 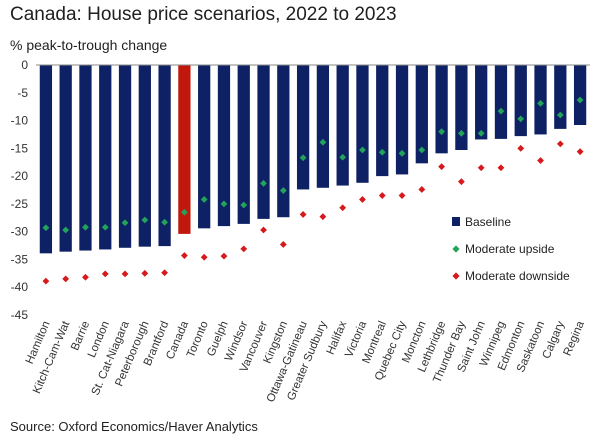 I want to click on y-tick-label: -5, so click(x=22, y=93).